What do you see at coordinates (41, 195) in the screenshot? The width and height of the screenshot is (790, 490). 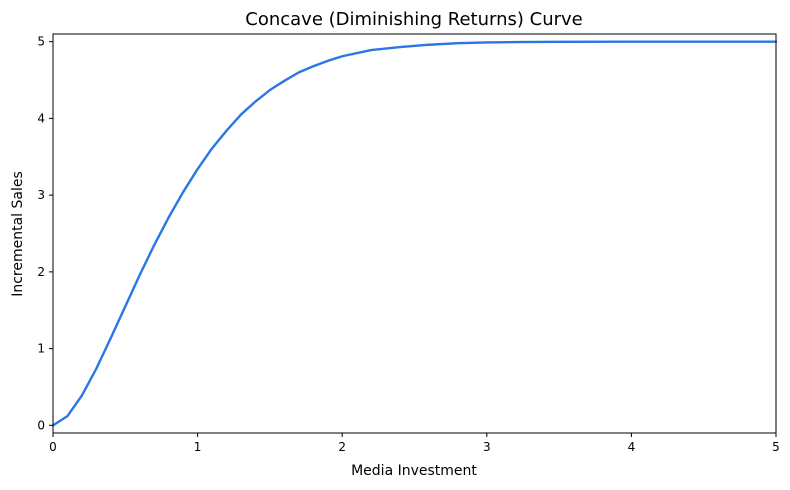 I see `y-tick-label: 3` at bounding box center [41, 195].